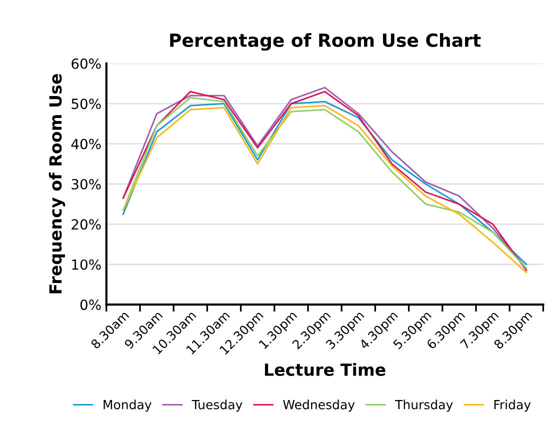  I want to click on legend-label: Tuesday, so click(217, 406).